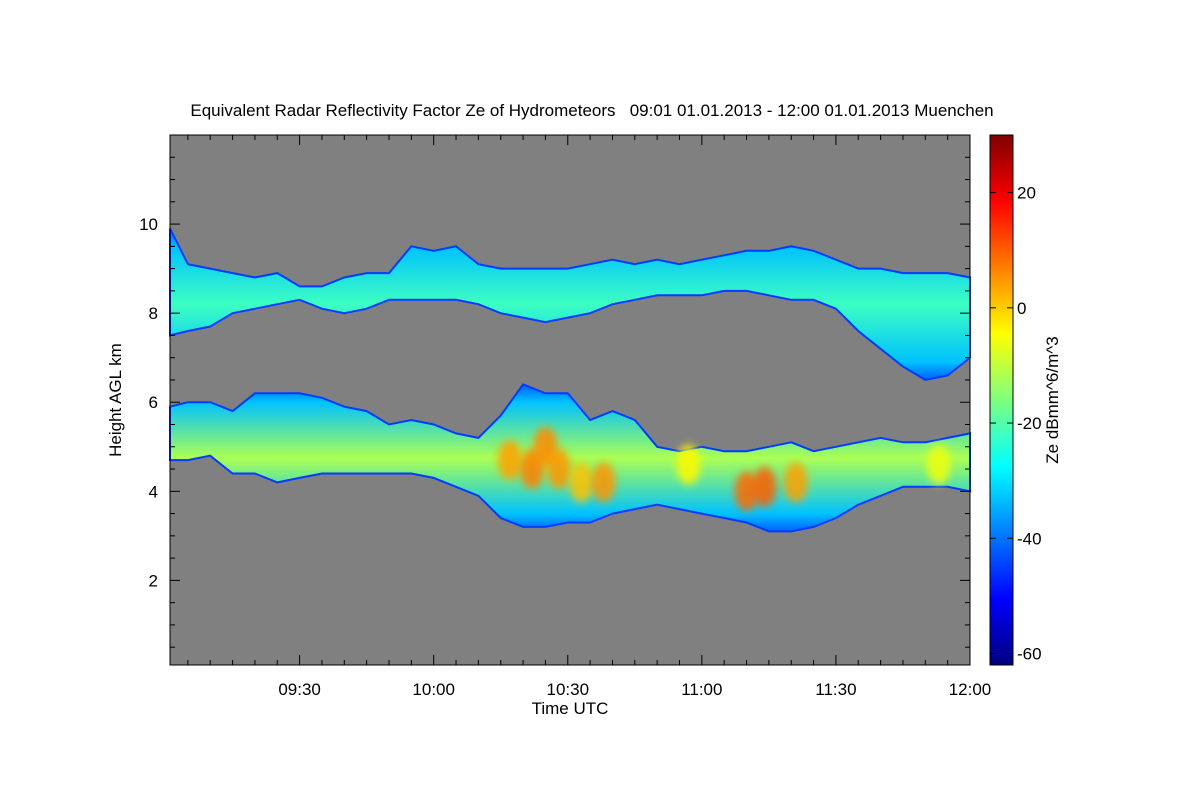 The image size is (1200, 800). I want to click on x-tick-label: 11:00, so click(701, 689).